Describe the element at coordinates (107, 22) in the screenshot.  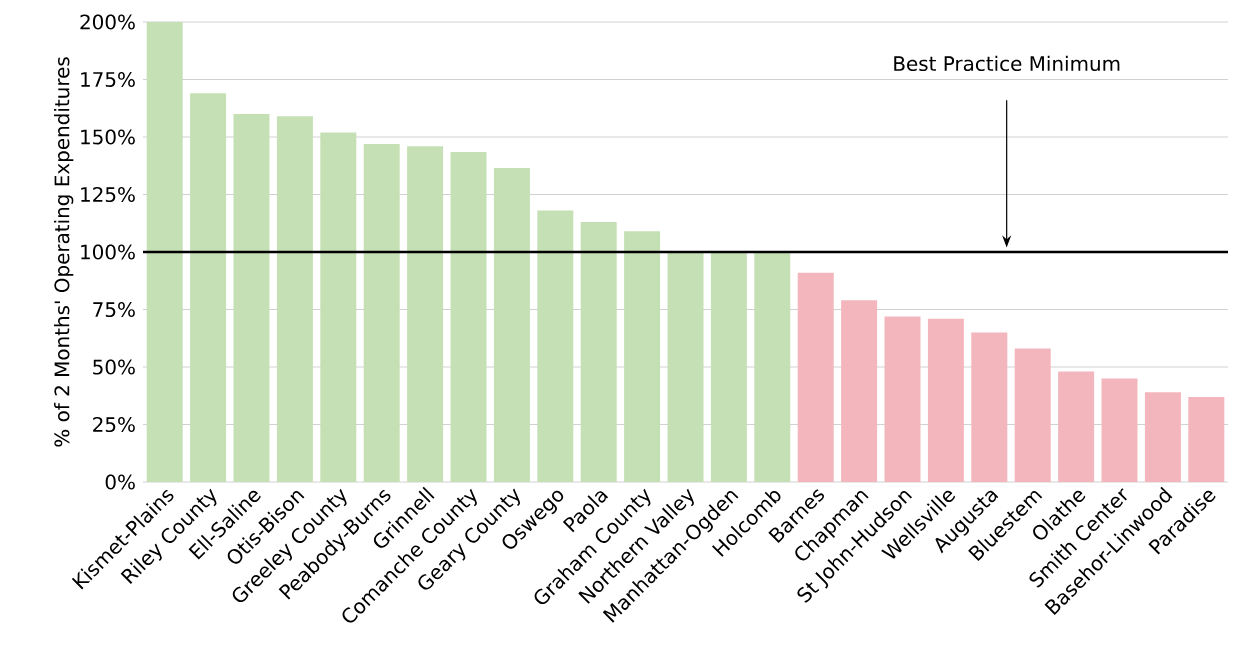
I see `y-tick-label: 200%` at that location.